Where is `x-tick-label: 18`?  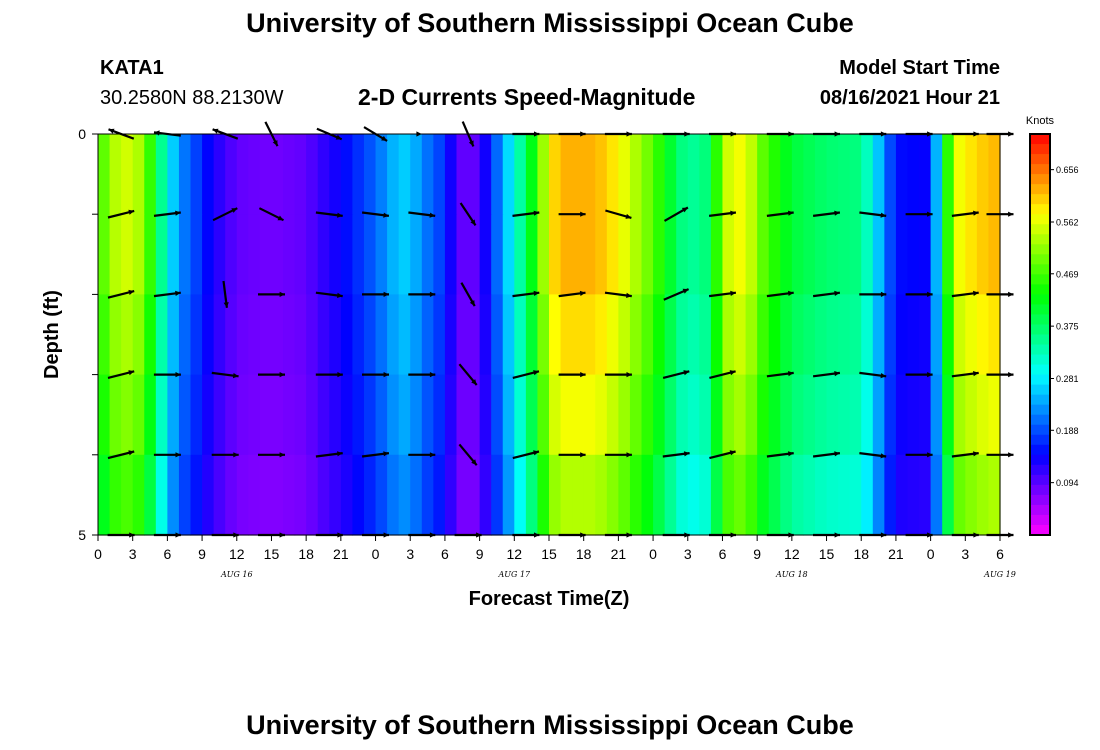 x-tick-label: 18 is located at coordinates (306, 554).